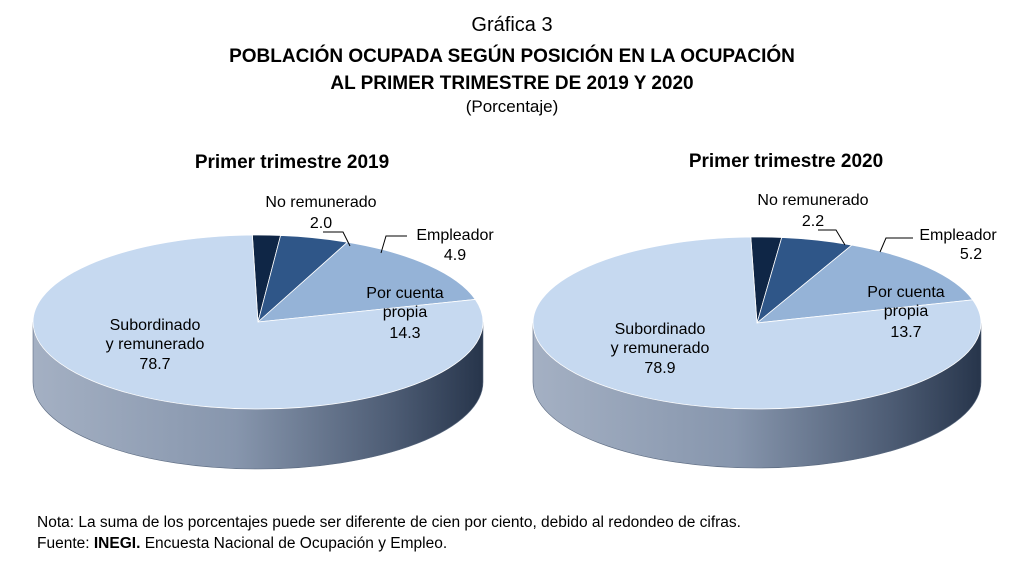 This screenshot has height=566, width=1024. Describe the element at coordinates (512, 106) in the screenshot. I see `chart-subtitle: (Porcentaje)` at that location.